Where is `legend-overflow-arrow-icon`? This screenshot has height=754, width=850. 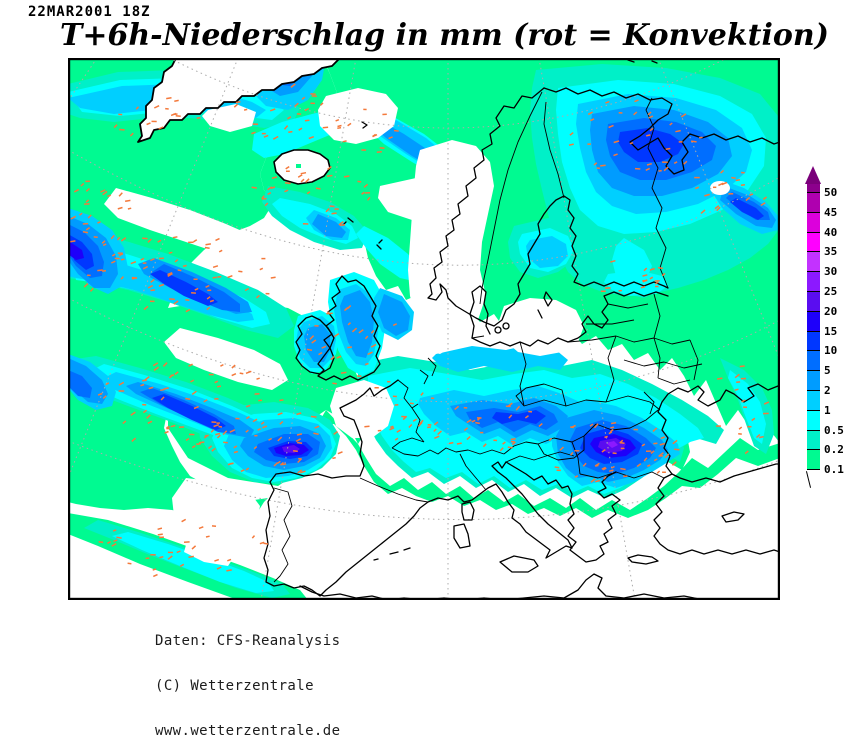 legend-overflow-arrow-icon is located at coordinates (813, 175).